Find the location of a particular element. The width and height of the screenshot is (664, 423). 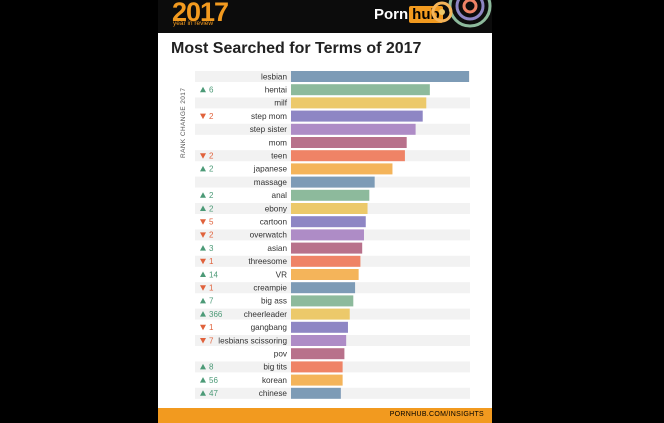

bar-chinese is located at coordinates (316, 393).